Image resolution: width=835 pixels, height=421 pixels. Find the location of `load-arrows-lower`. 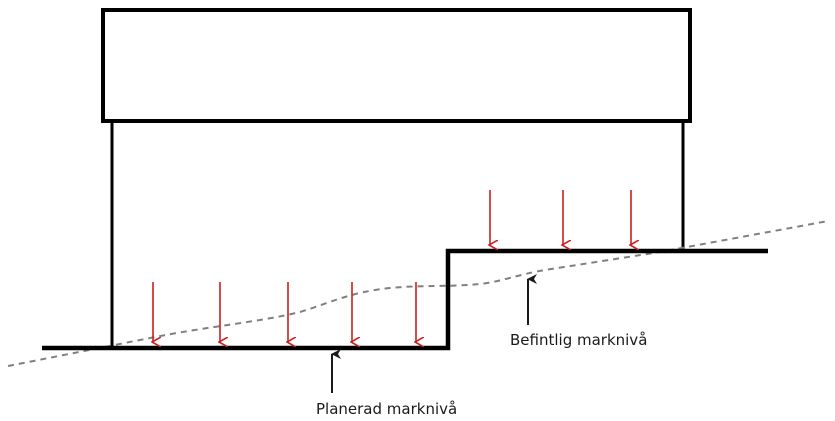

load-arrows-lower is located at coordinates (284, 312).